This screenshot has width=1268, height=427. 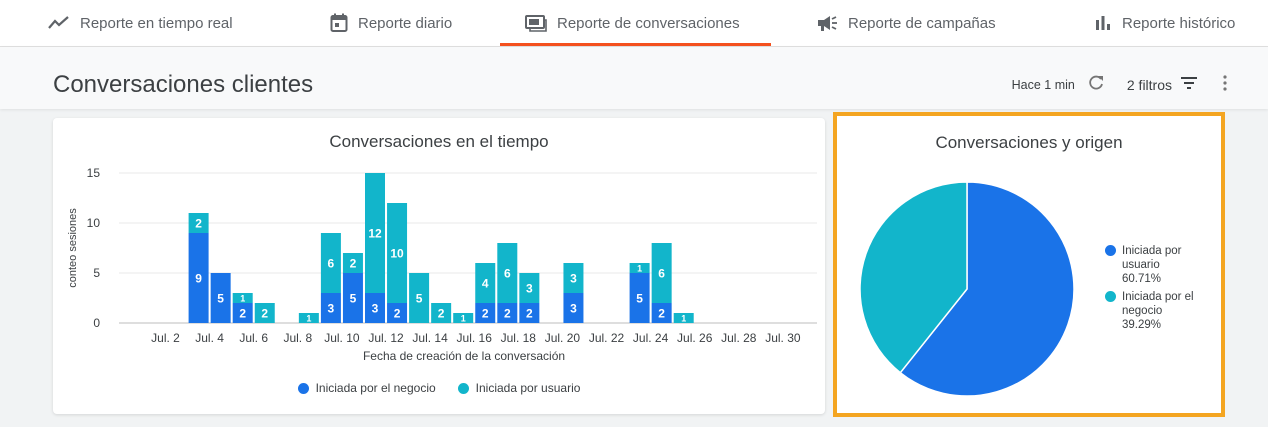 I want to click on tab-tiempo-real: Reporte en tiempo real, so click(x=140, y=23).